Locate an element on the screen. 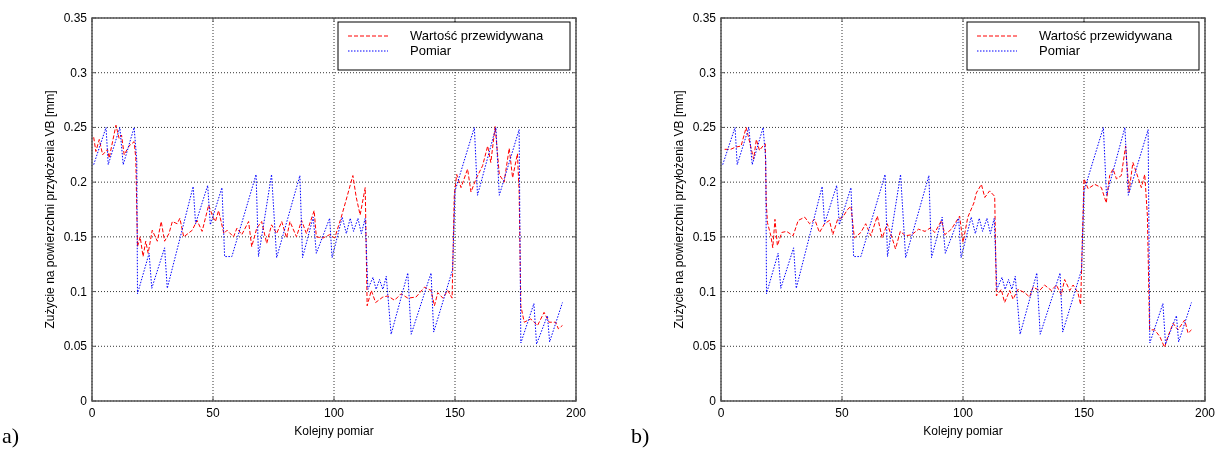 This screenshot has width=1220, height=452. text: a) is located at coordinates (11, 435).